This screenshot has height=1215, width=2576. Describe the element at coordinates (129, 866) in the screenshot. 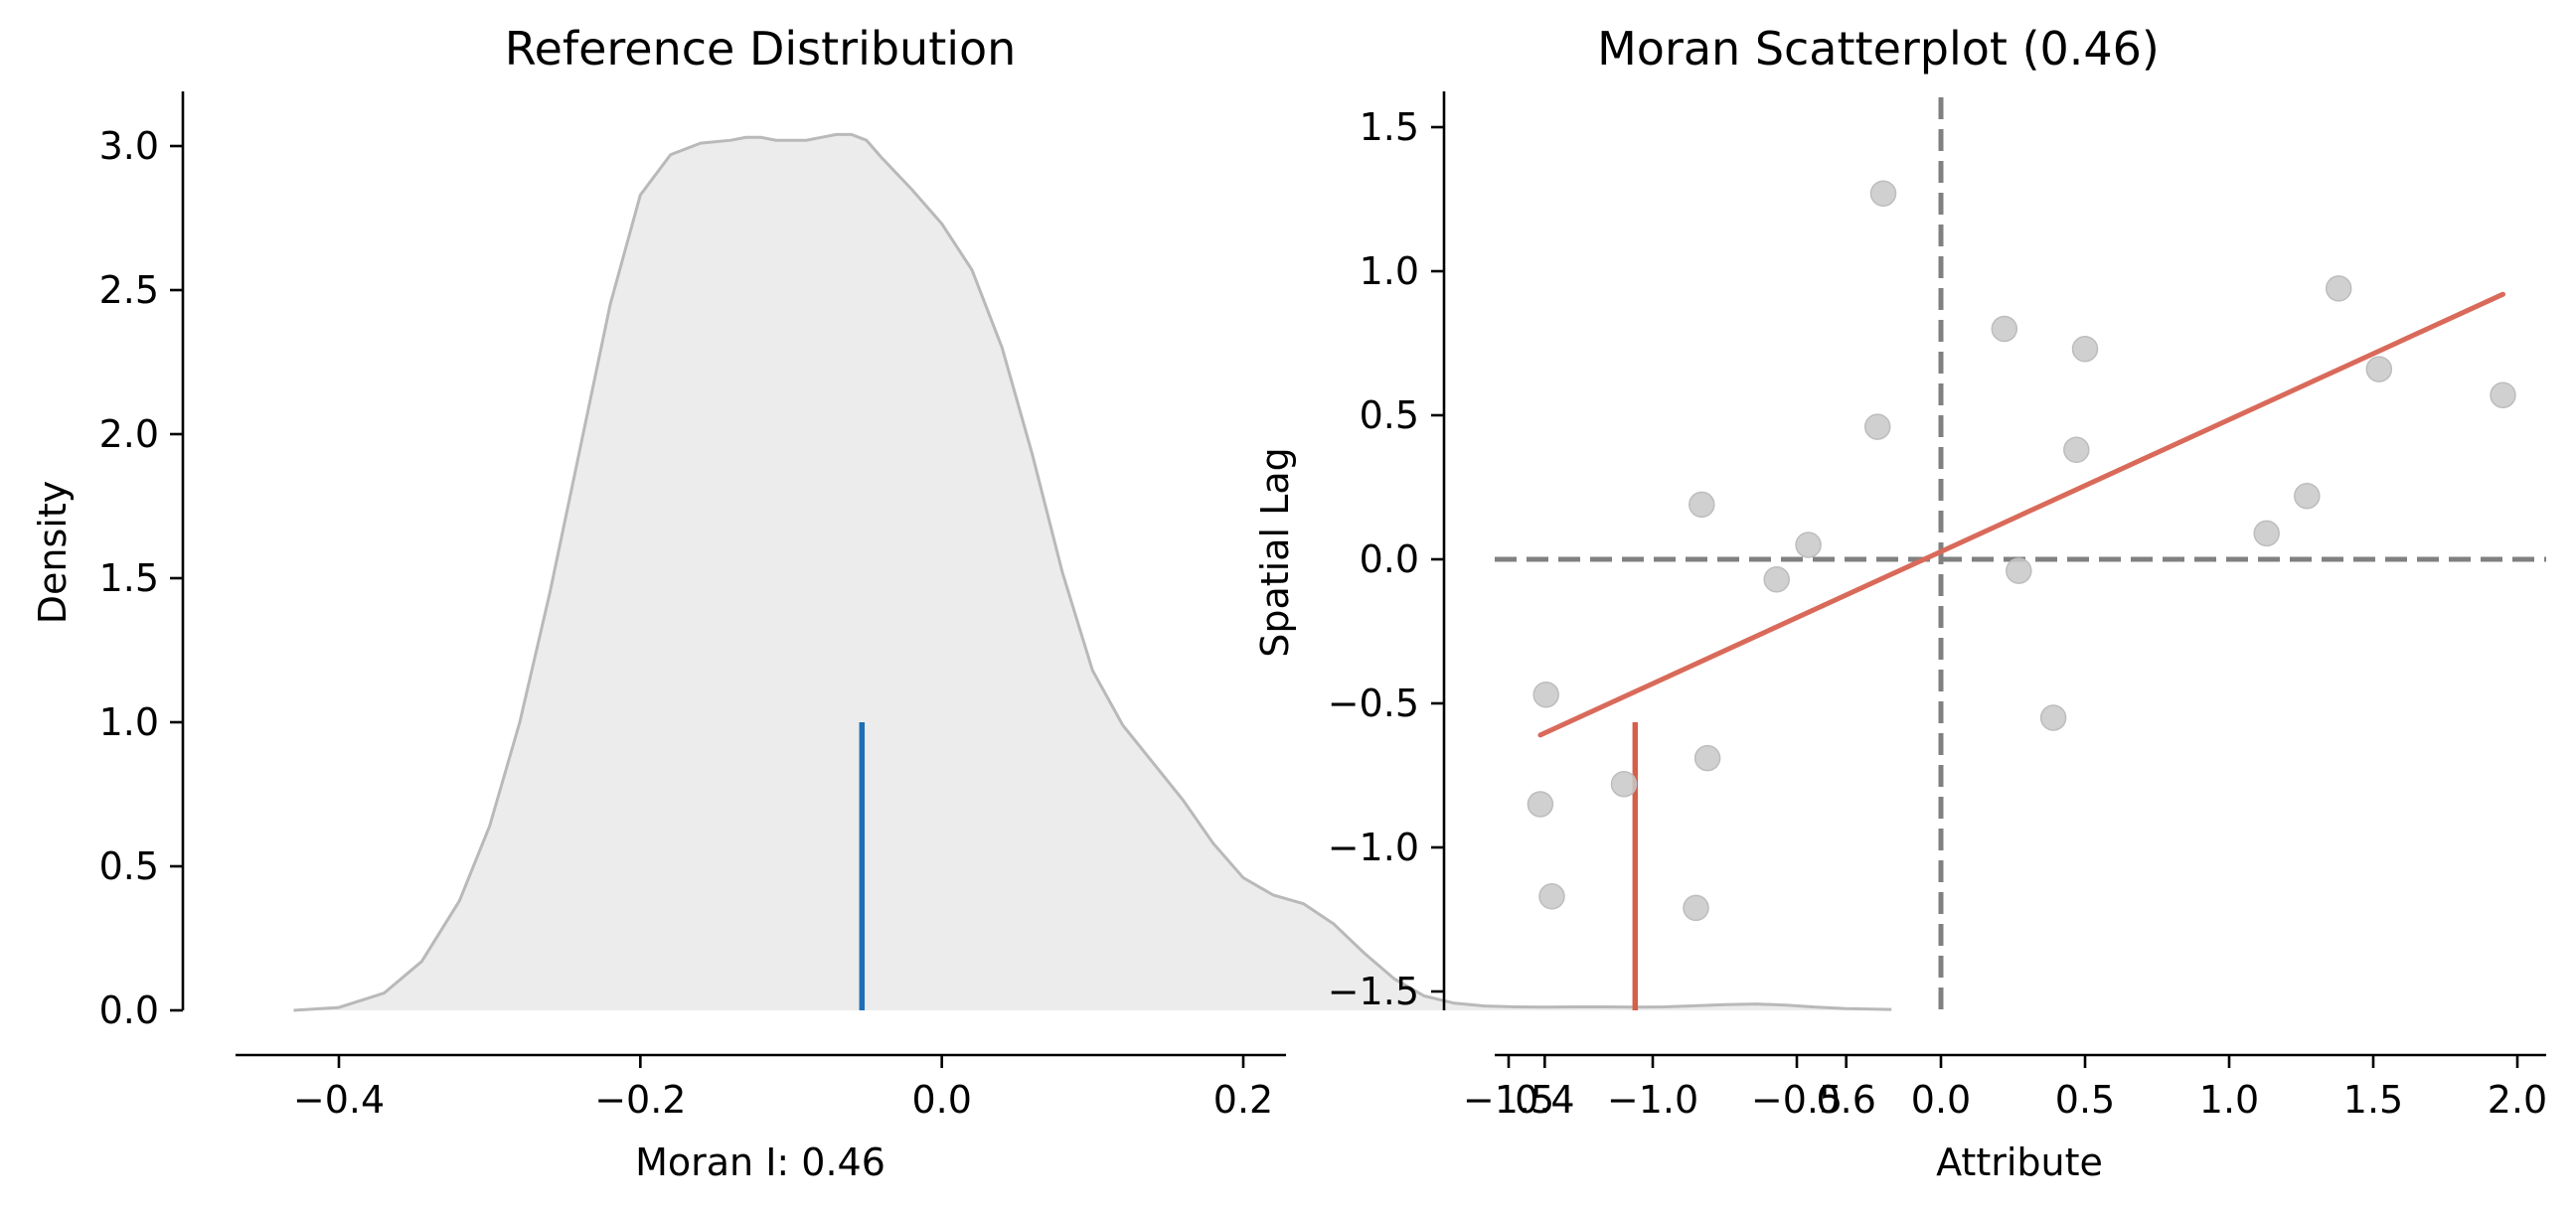

I see `left-y-tick-label: 0.5` at that location.